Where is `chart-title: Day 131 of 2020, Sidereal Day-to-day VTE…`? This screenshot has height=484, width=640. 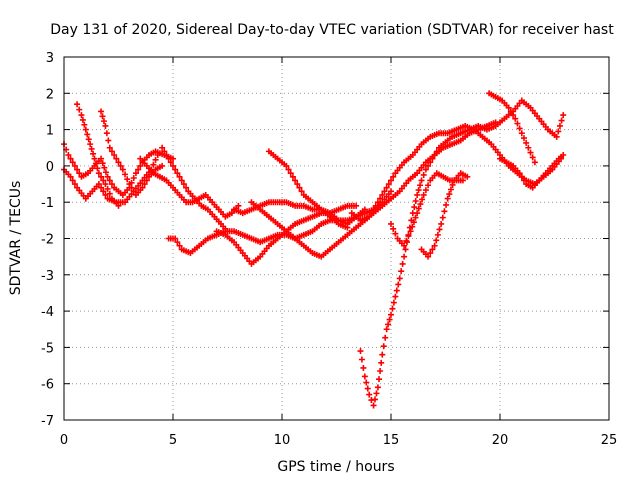 chart-title: Day 131 of 2020, Sidereal Day-to-day VTE… is located at coordinates (332, 30).